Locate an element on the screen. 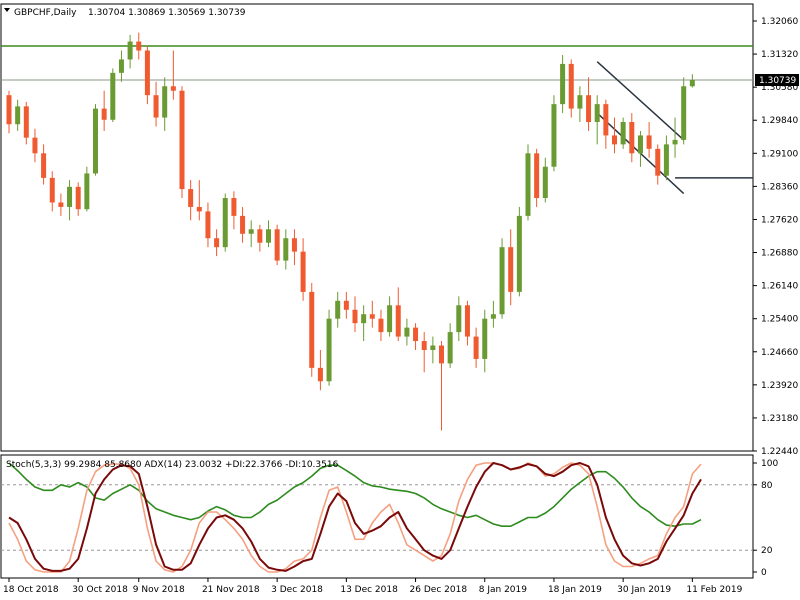 The image size is (800, 600). indicator-tick-label: 0 is located at coordinates (764, 573).